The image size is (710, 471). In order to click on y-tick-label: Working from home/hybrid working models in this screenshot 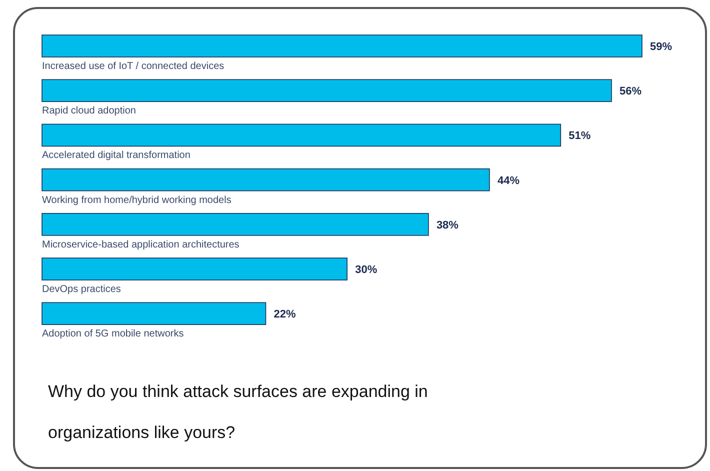, I will do `click(137, 200)`.